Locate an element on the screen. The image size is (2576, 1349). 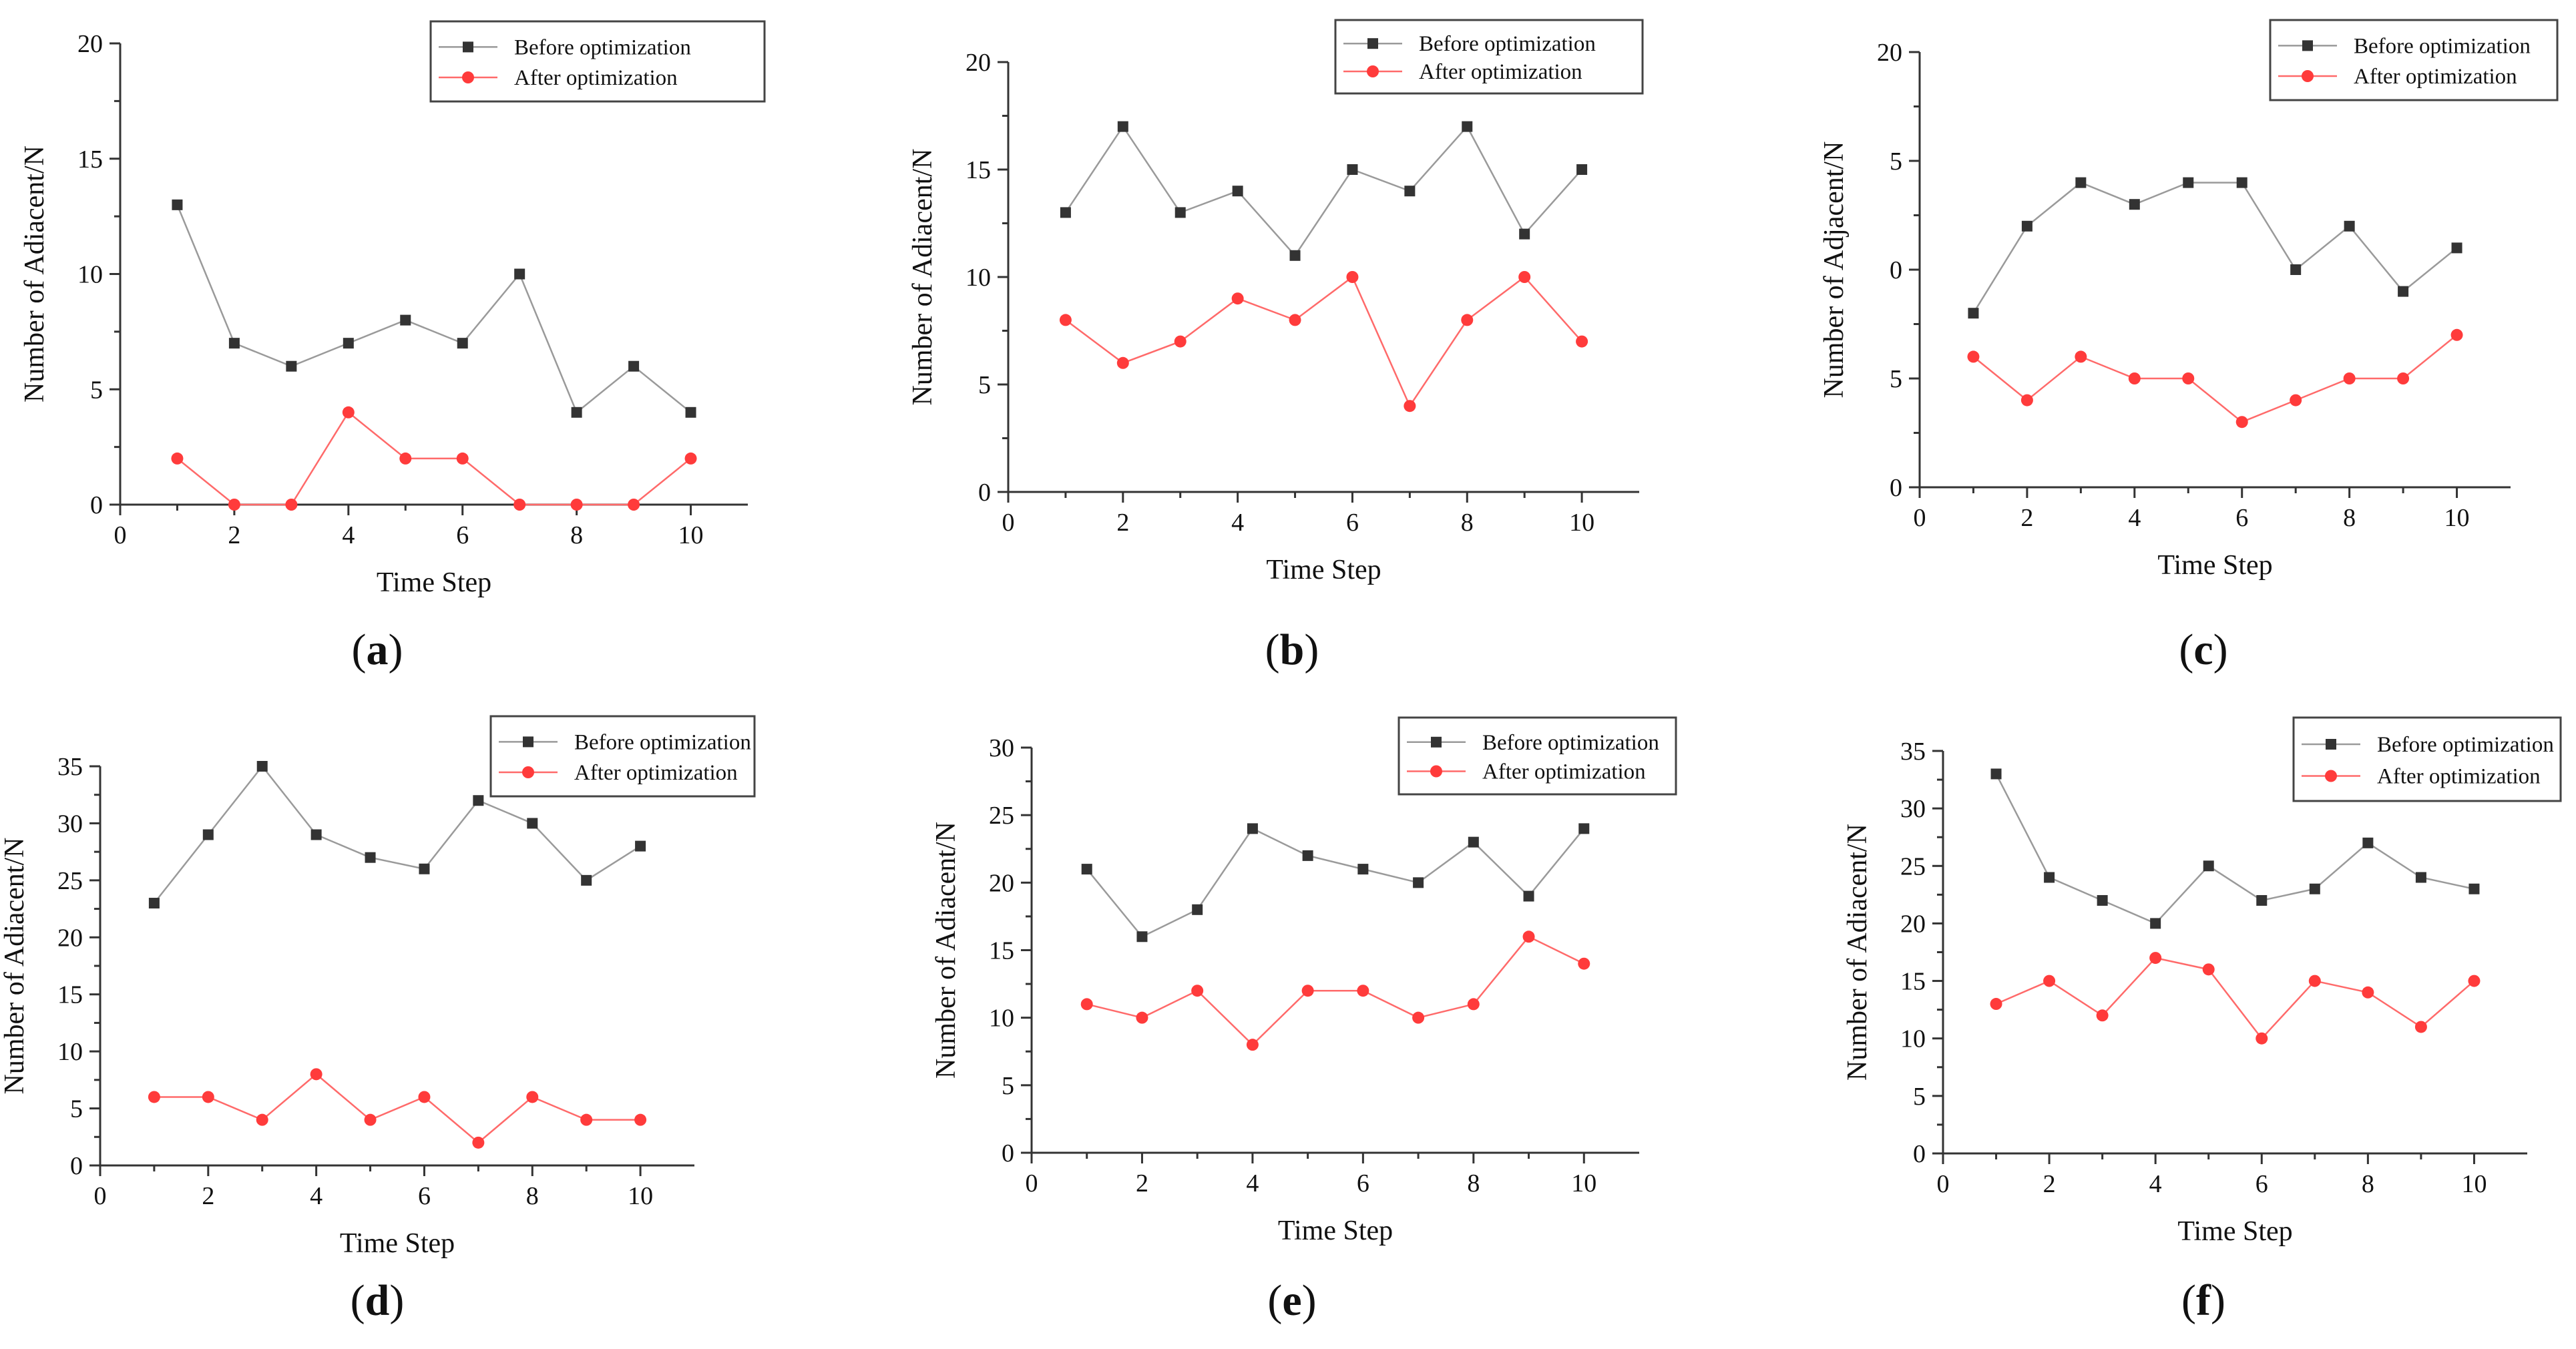
panel-label: (f) is located at coordinates (2203, 1300).